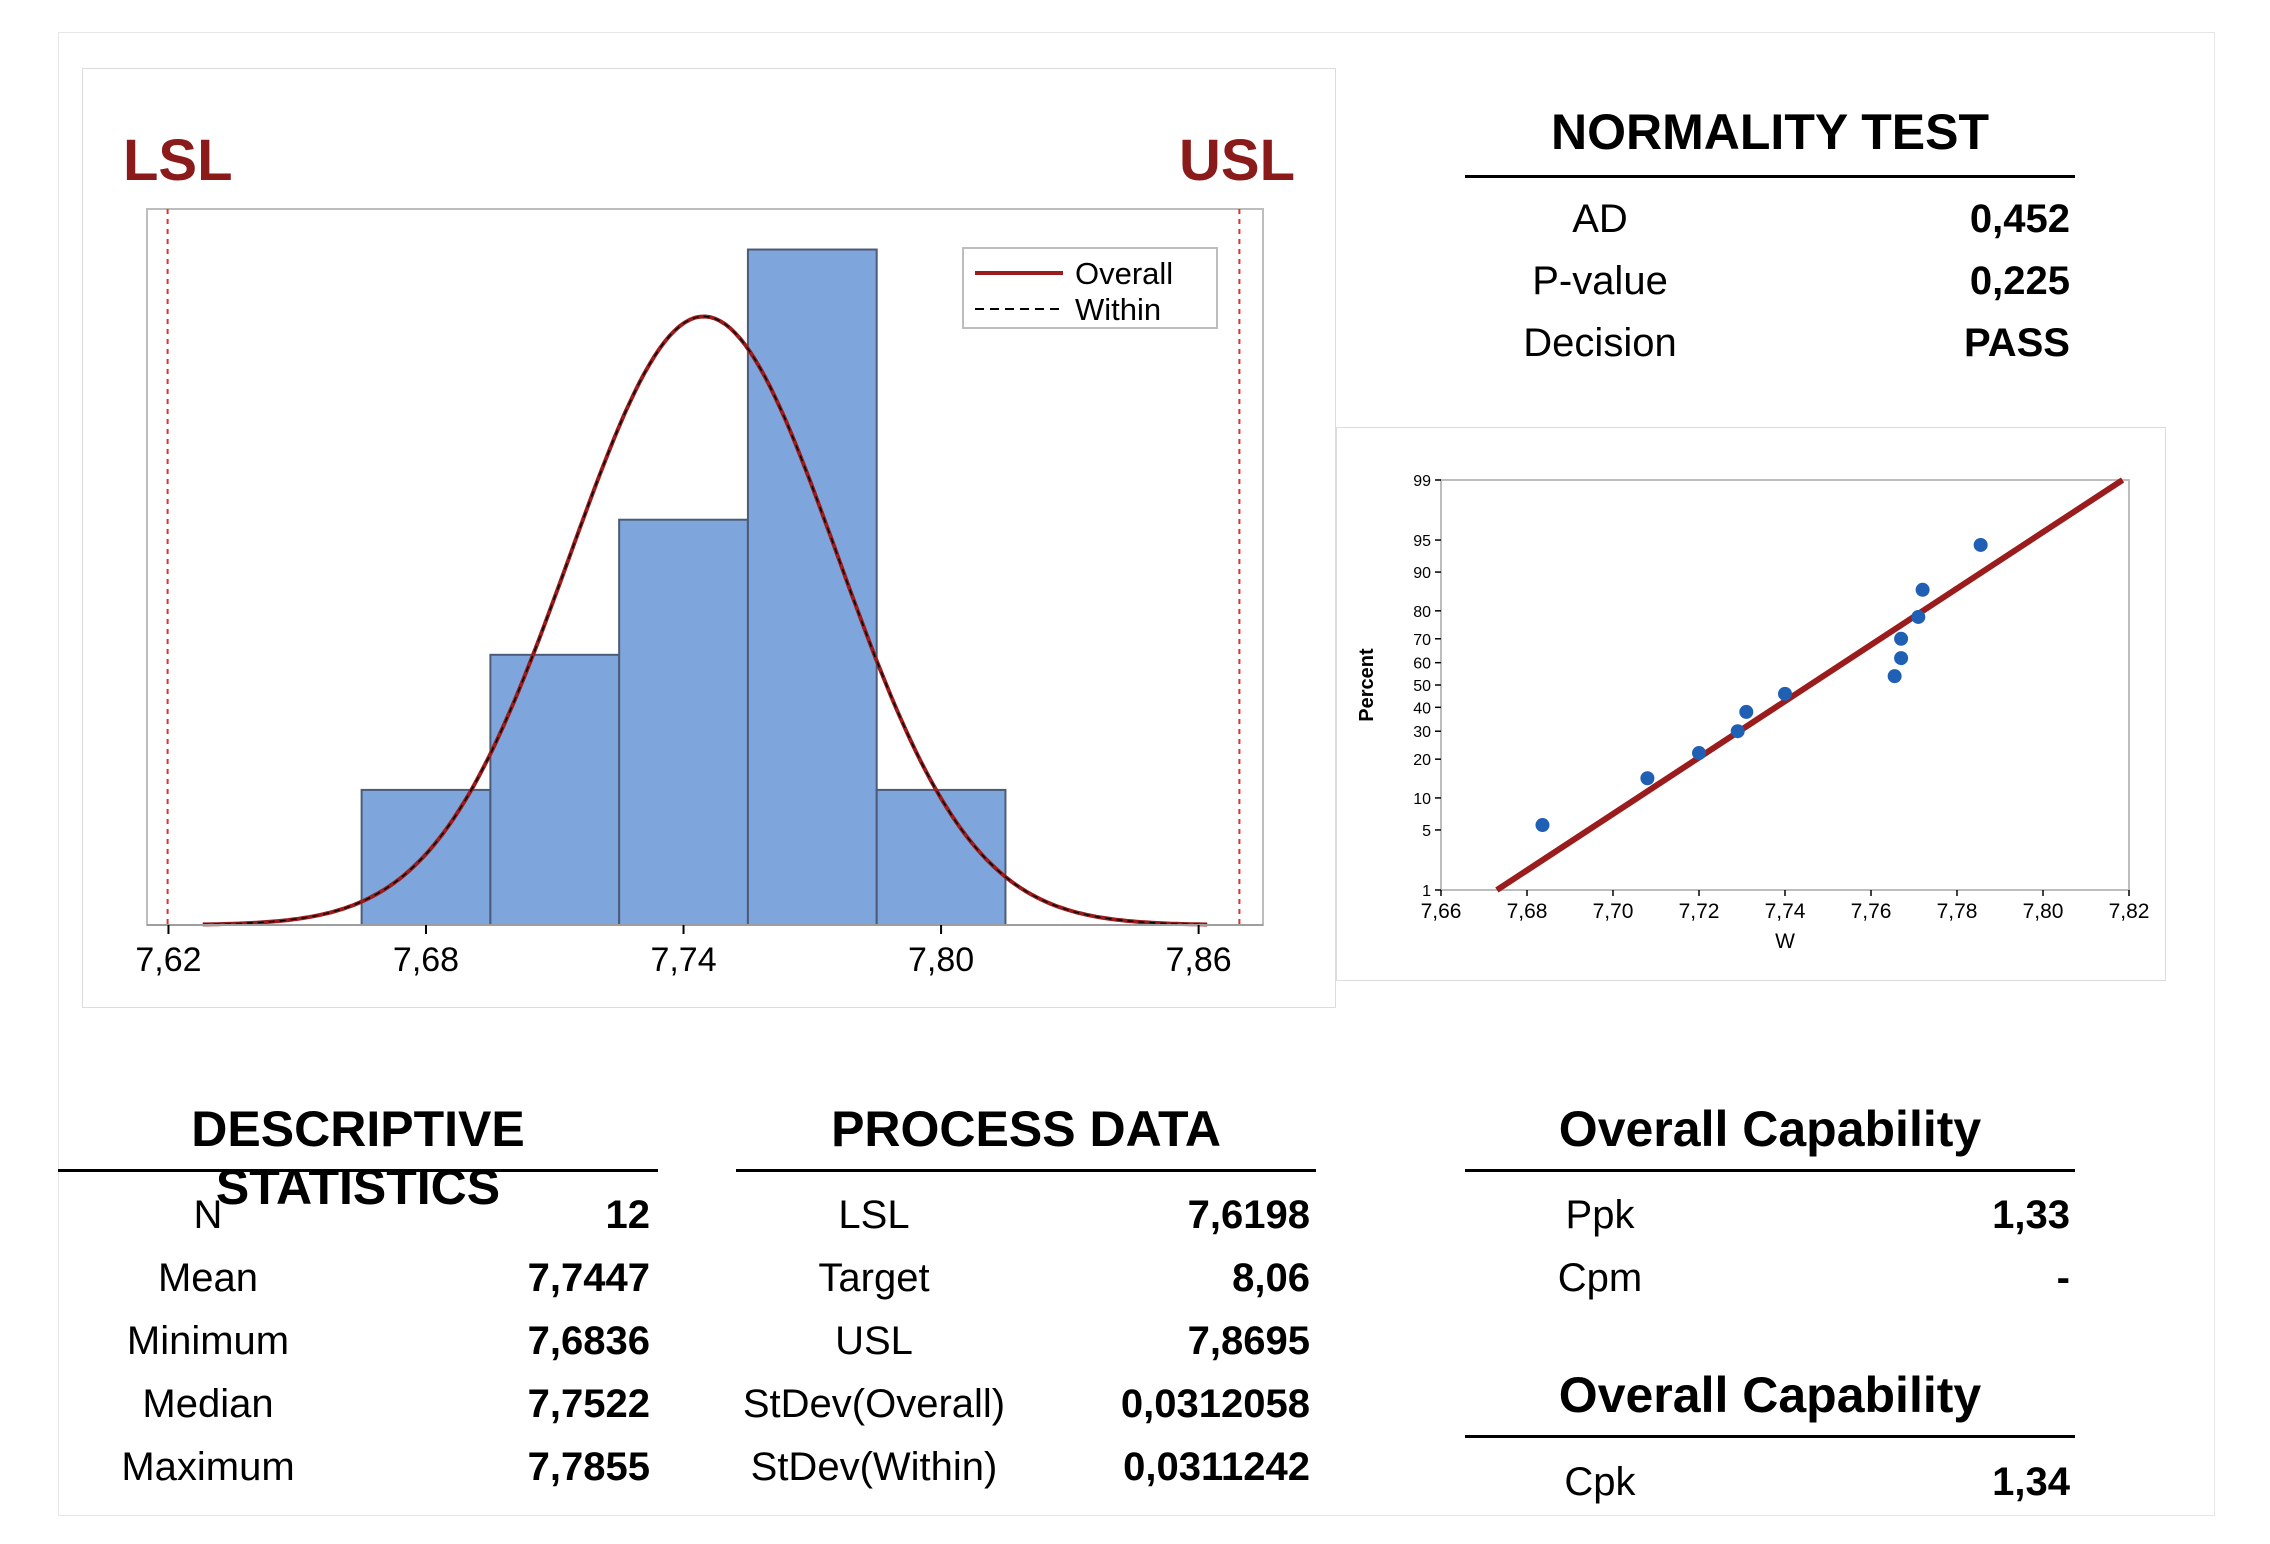 The width and height of the screenshot is (2270, 1544). What do you see at coordinates (1810, 685) in the screenshot?
I see `fit-line` at bounding box center [1810, 685].